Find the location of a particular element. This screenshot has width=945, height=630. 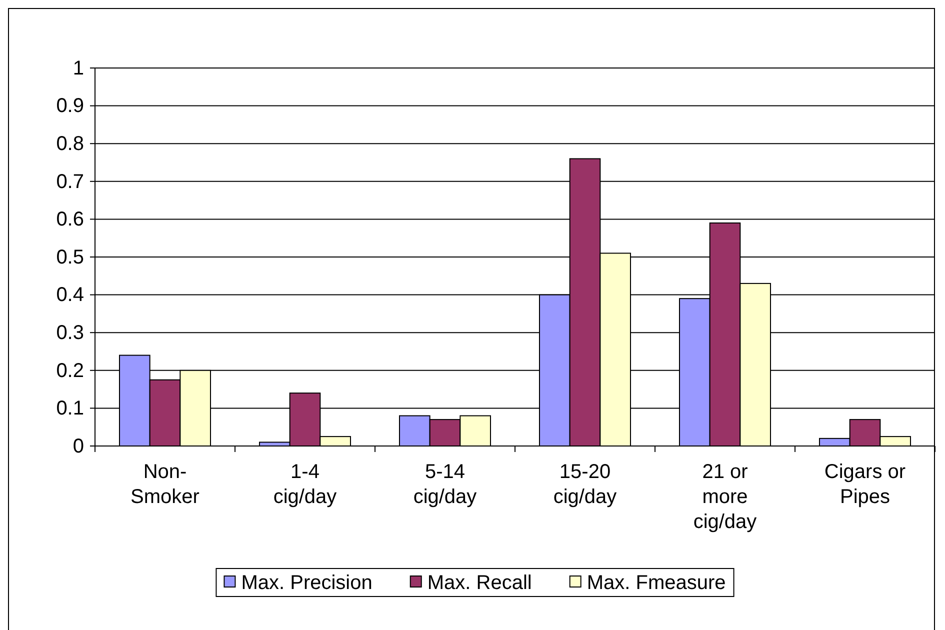

y-tick-label: 0.7 is located at coordinates (70, 181).